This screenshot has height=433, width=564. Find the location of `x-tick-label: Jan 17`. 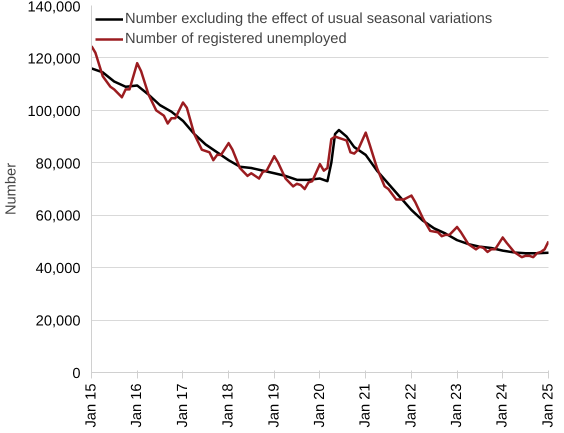

x-tick-label: Jan 17 is located at coordinates (182, 405).